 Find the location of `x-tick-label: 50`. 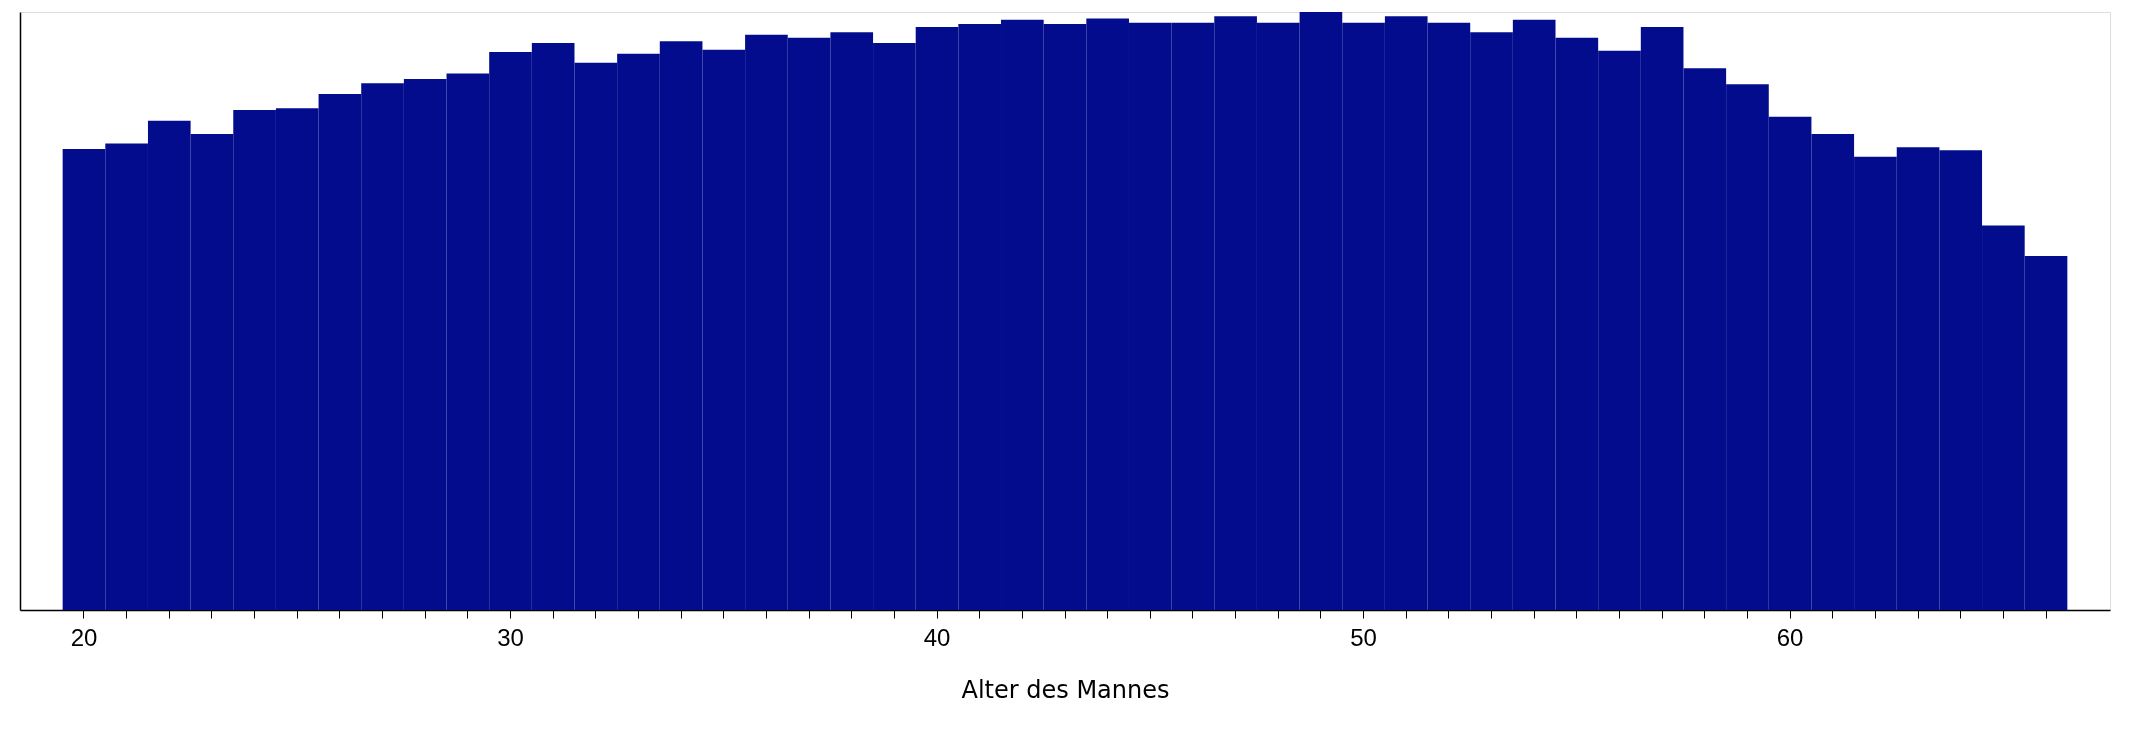

x-tick-label: 50 is located at coordinates (1363, 637).